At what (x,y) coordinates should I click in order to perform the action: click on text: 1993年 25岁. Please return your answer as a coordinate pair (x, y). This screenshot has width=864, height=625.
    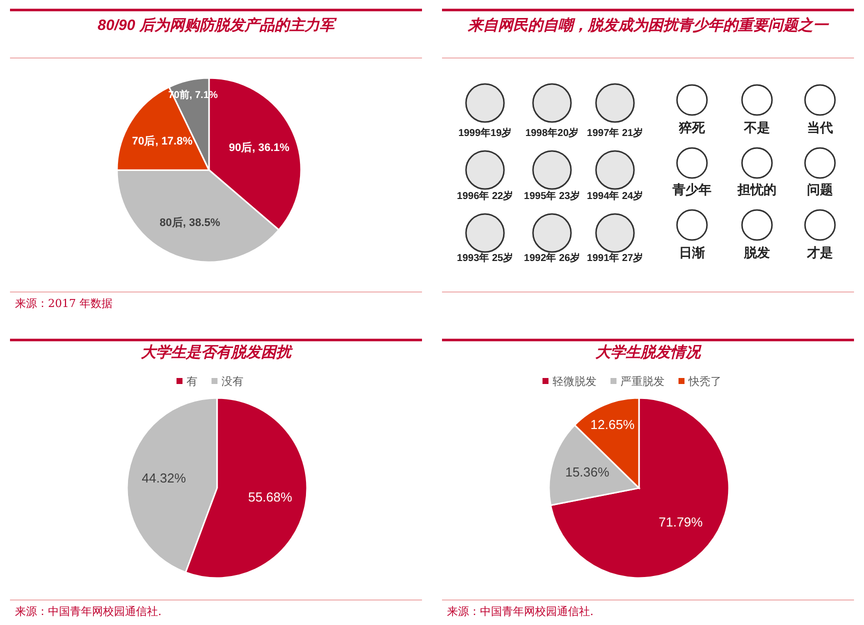
    Looking at the image, I should click on (485, 258).